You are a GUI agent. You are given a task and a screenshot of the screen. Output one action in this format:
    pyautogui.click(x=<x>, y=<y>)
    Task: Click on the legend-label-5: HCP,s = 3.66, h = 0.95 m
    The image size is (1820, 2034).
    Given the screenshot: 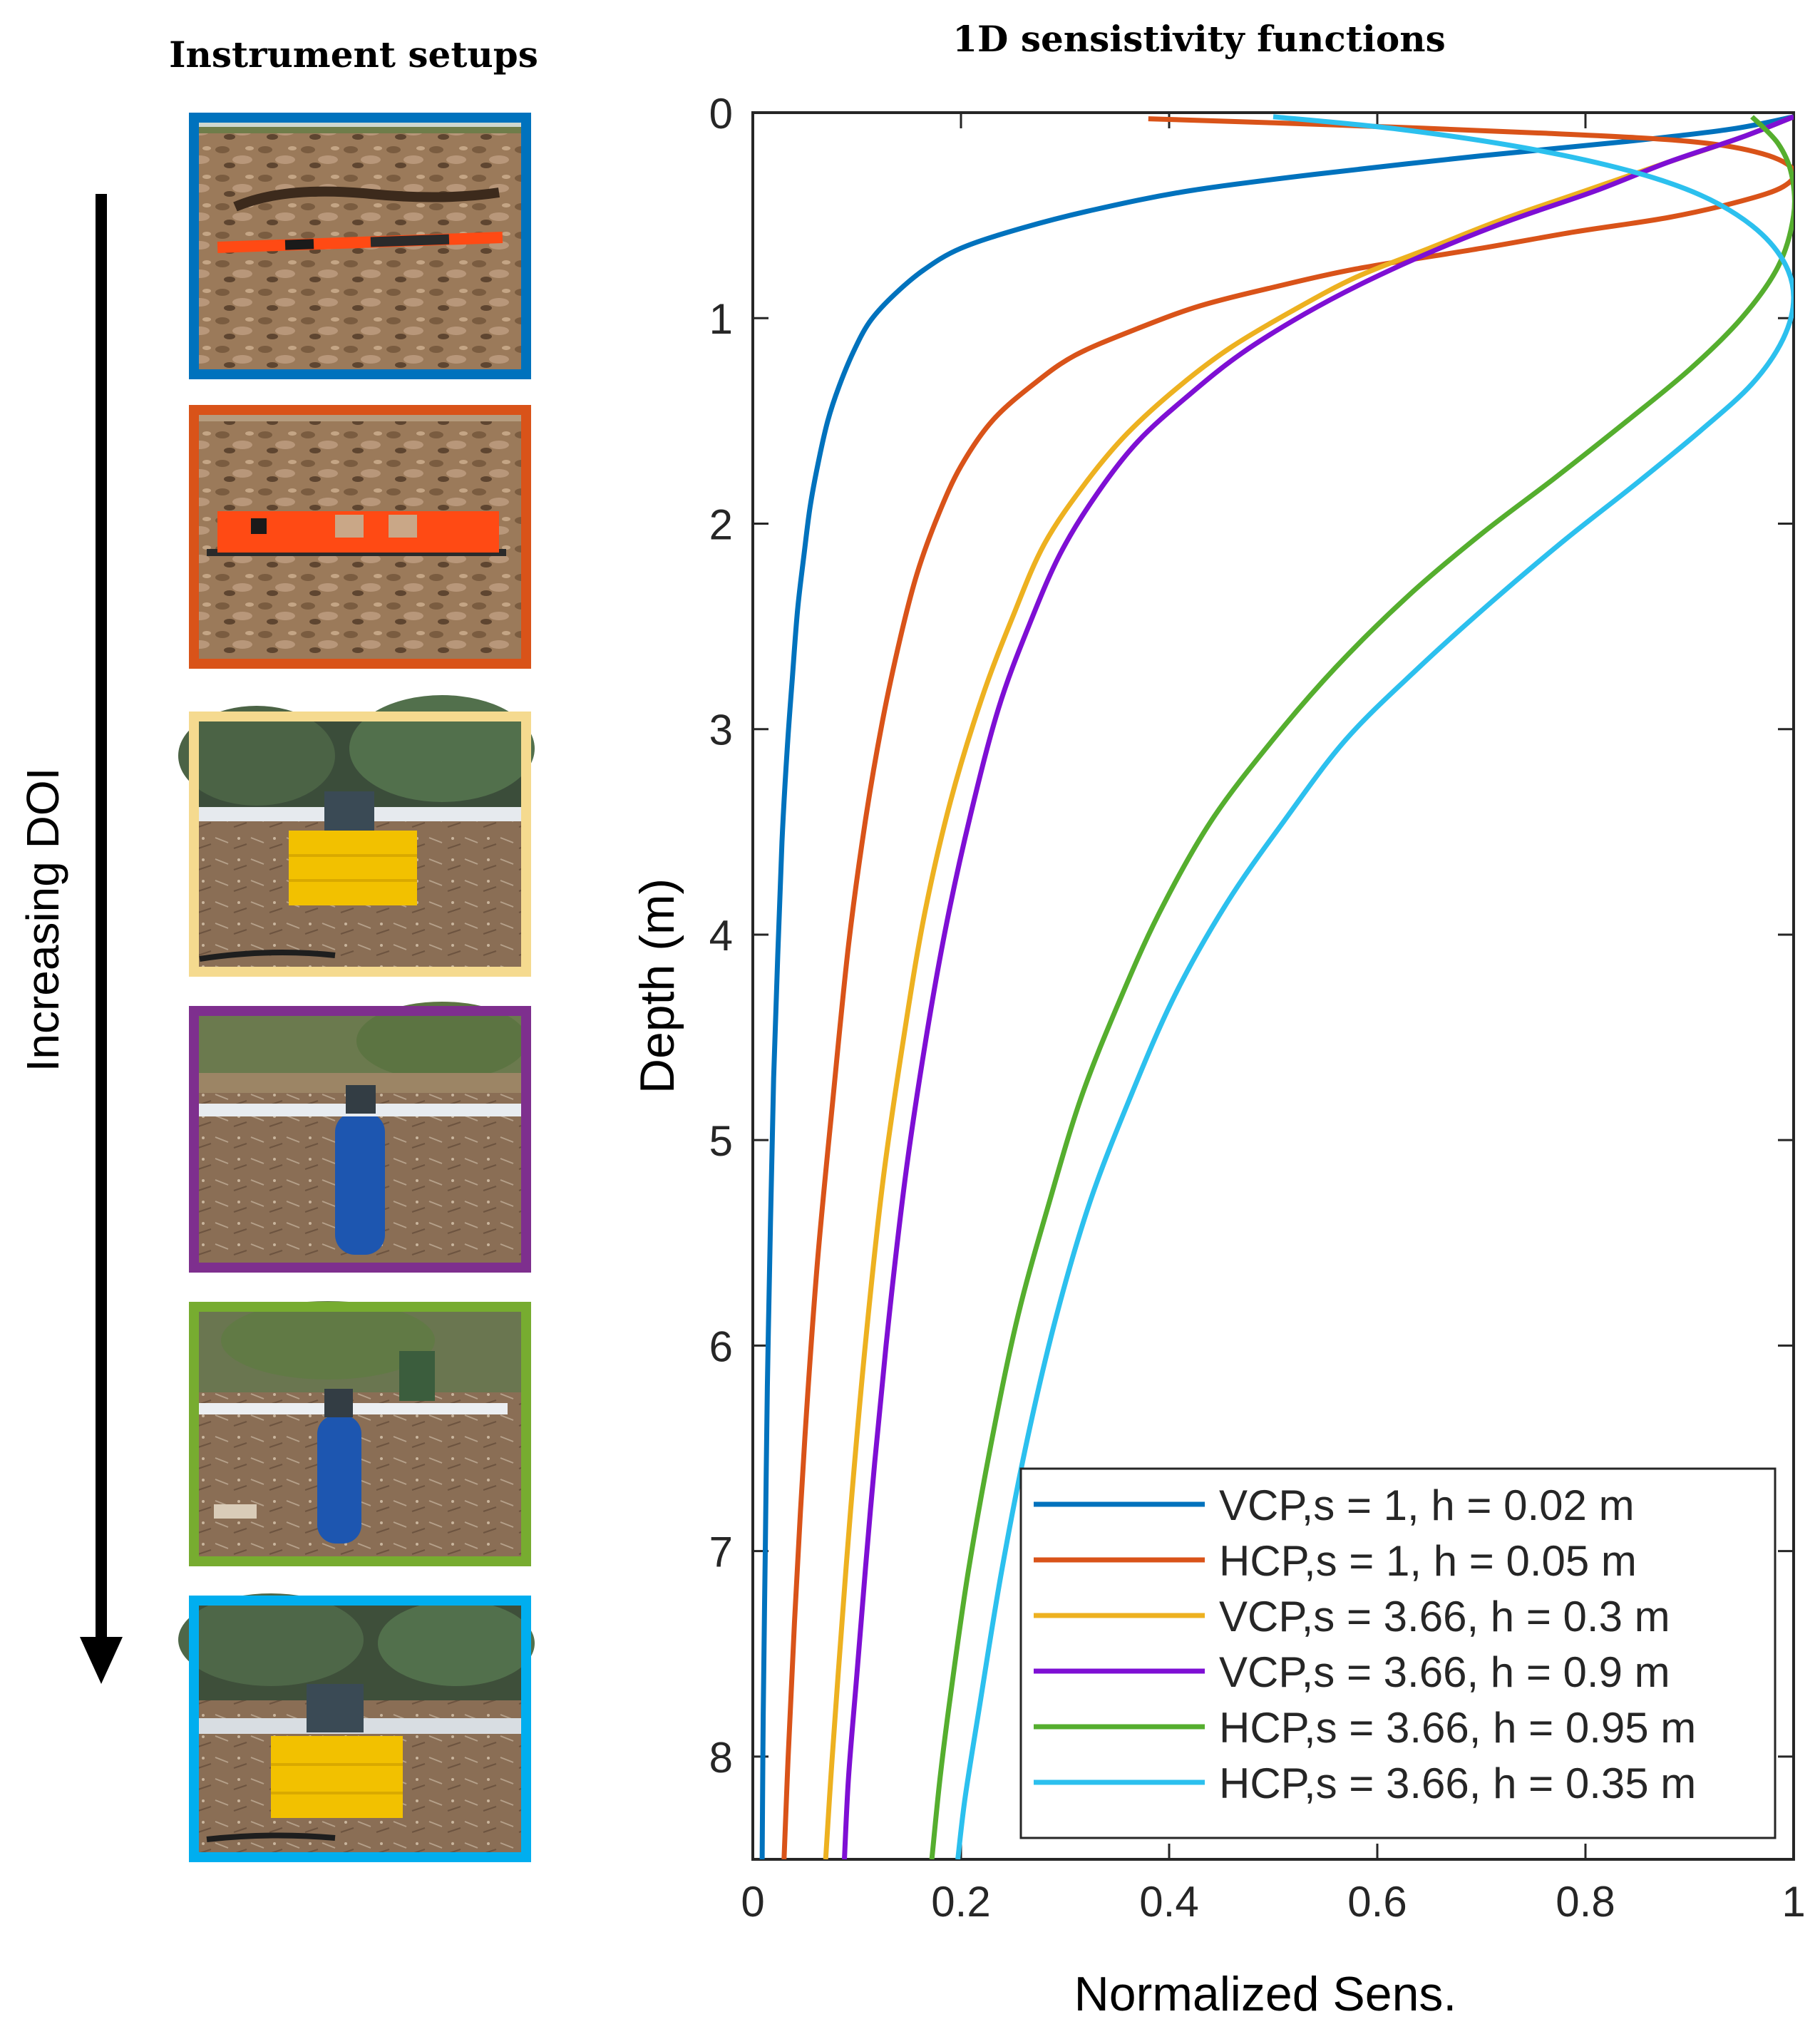 What is the action you would take?
    pyautogui.click(x=1457, y=1728)
    